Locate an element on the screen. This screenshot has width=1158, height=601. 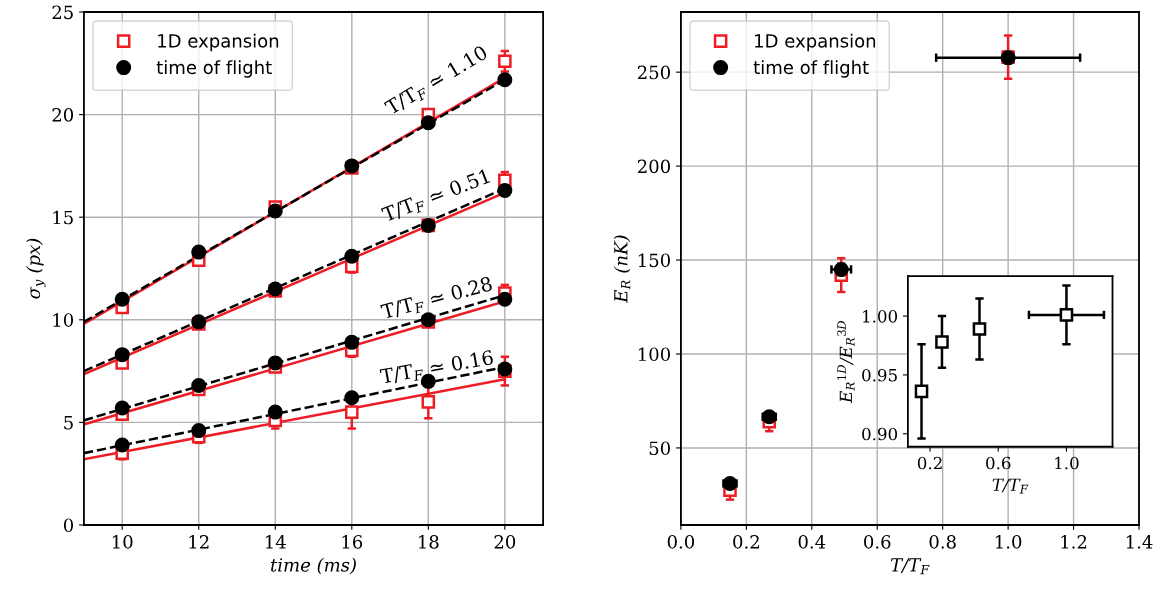
x-tick-label: 0.8 is located at coordinates (942, 542).